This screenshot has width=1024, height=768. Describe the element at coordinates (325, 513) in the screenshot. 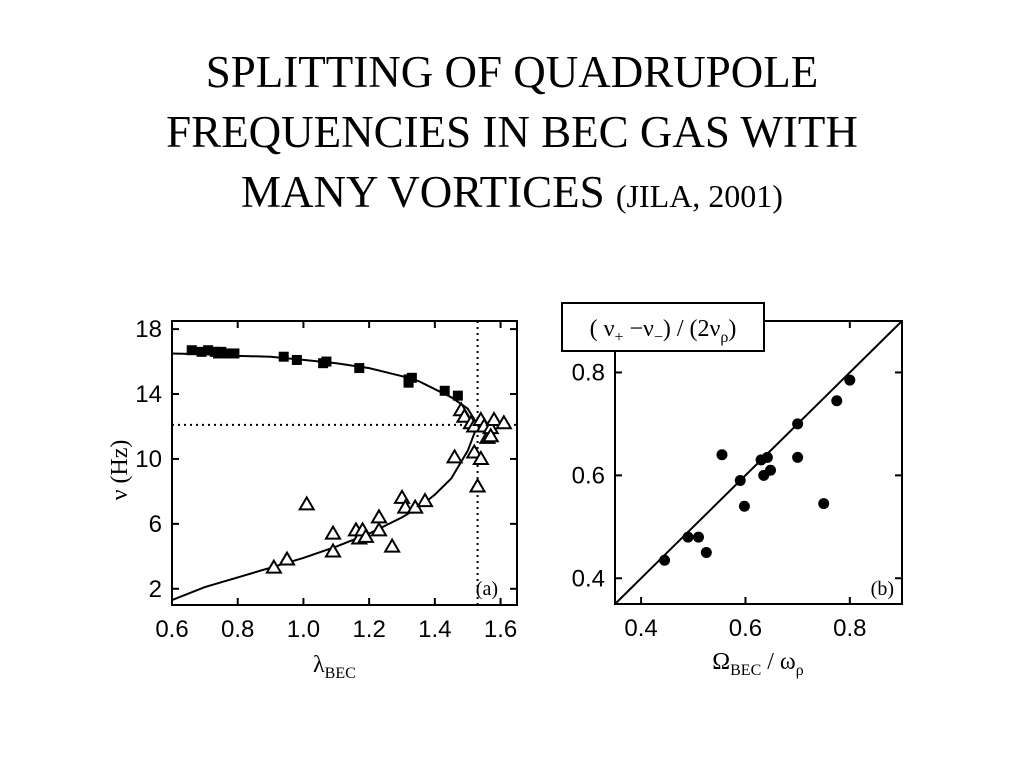

I see `chart-a-fit-curve` at that location.